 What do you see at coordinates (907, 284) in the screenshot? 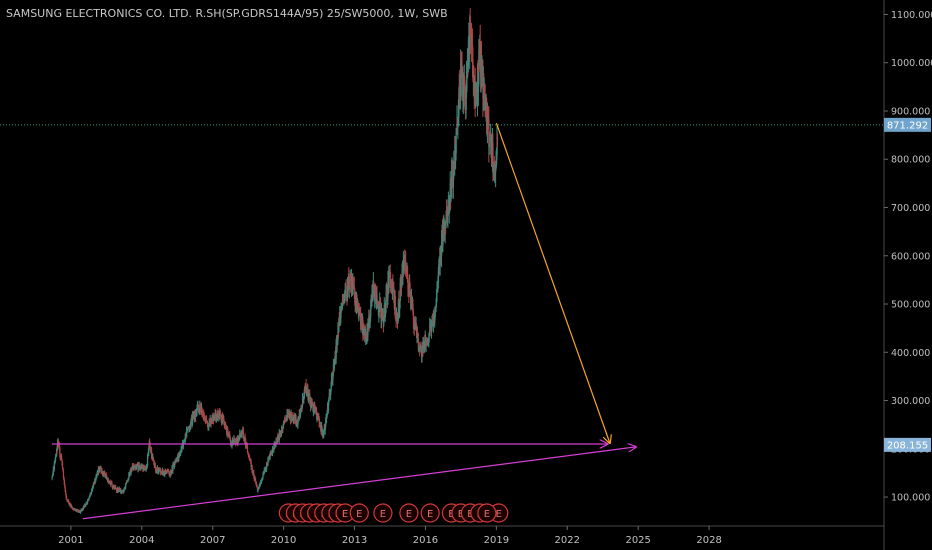
I see `price-labels-layer: 871.292 208.155` at bounding box center [907, 284].